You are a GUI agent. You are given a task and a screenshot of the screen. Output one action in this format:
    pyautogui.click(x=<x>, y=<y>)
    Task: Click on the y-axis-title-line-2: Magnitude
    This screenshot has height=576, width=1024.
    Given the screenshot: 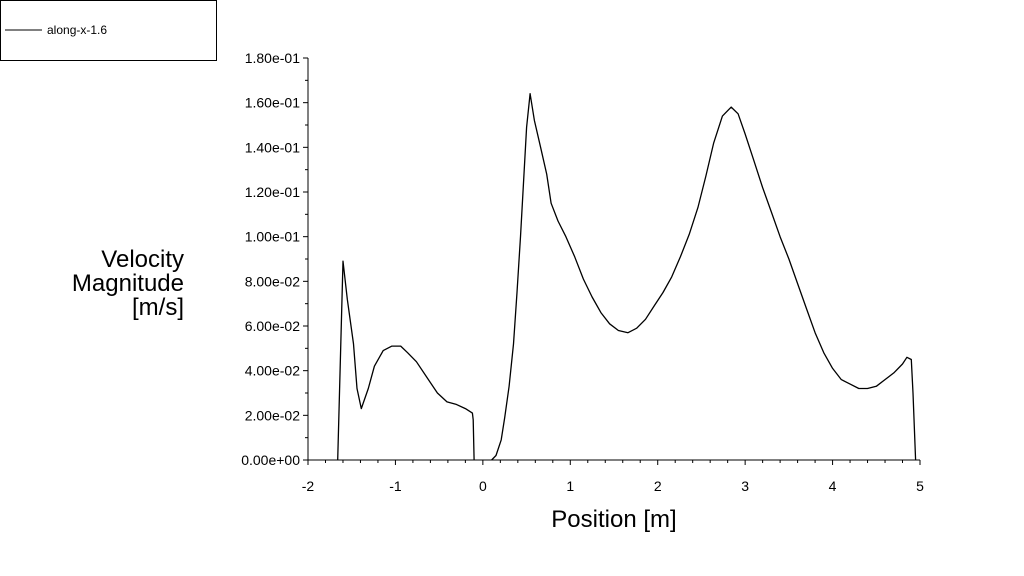 What is the action you would take?
    pyautogui.click(x=128, y=283)
    